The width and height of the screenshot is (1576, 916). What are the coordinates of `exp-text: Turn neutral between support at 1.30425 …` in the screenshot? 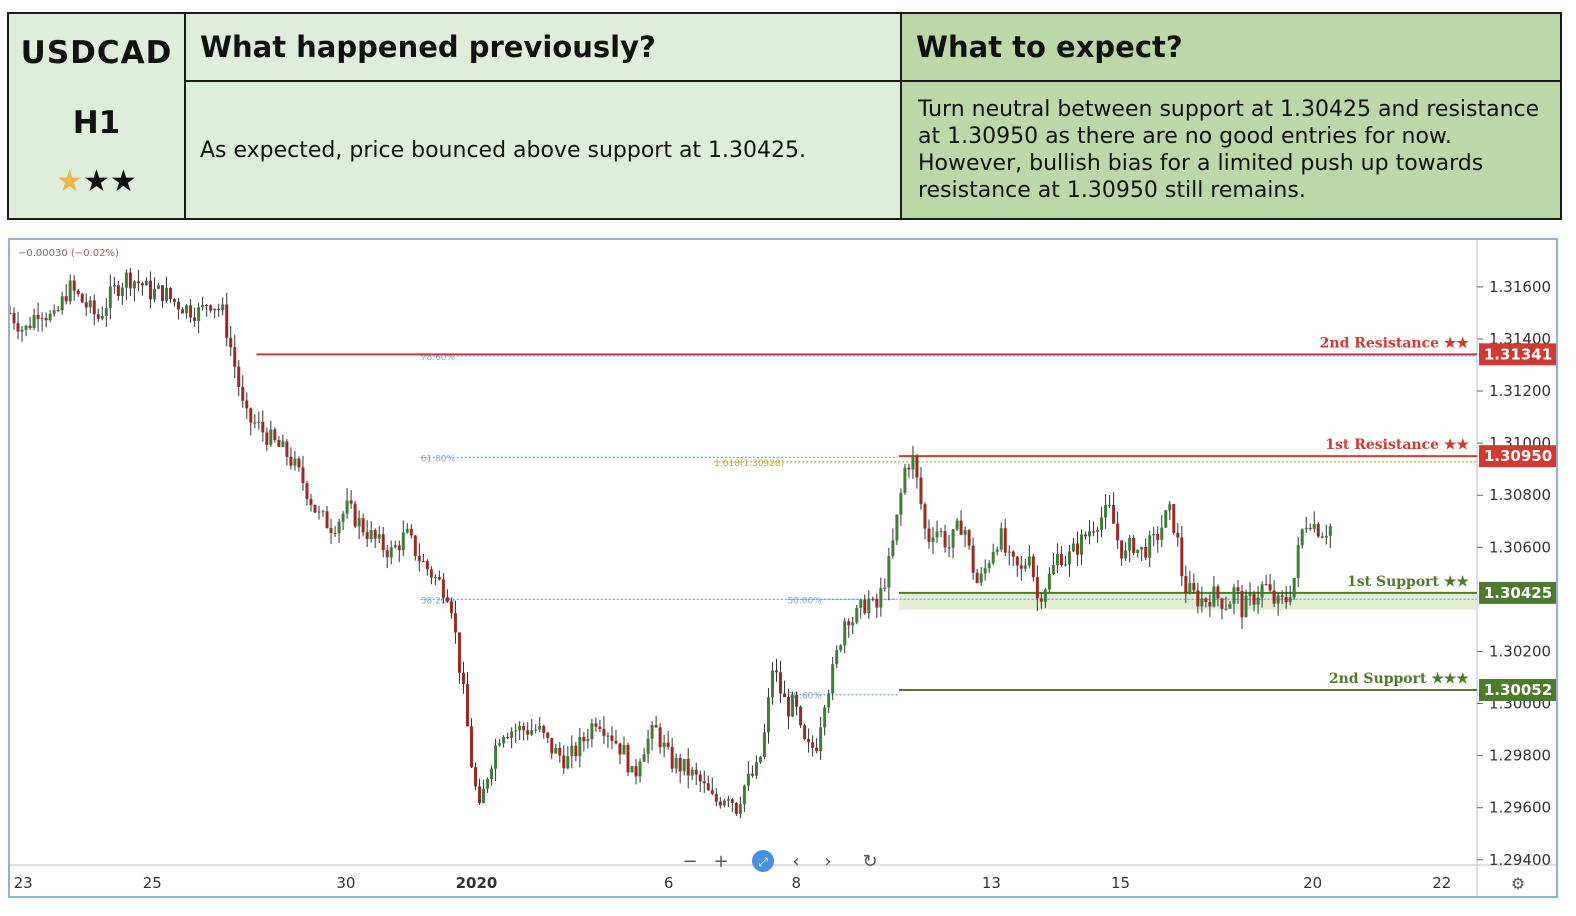 It's located at (1231, 150).